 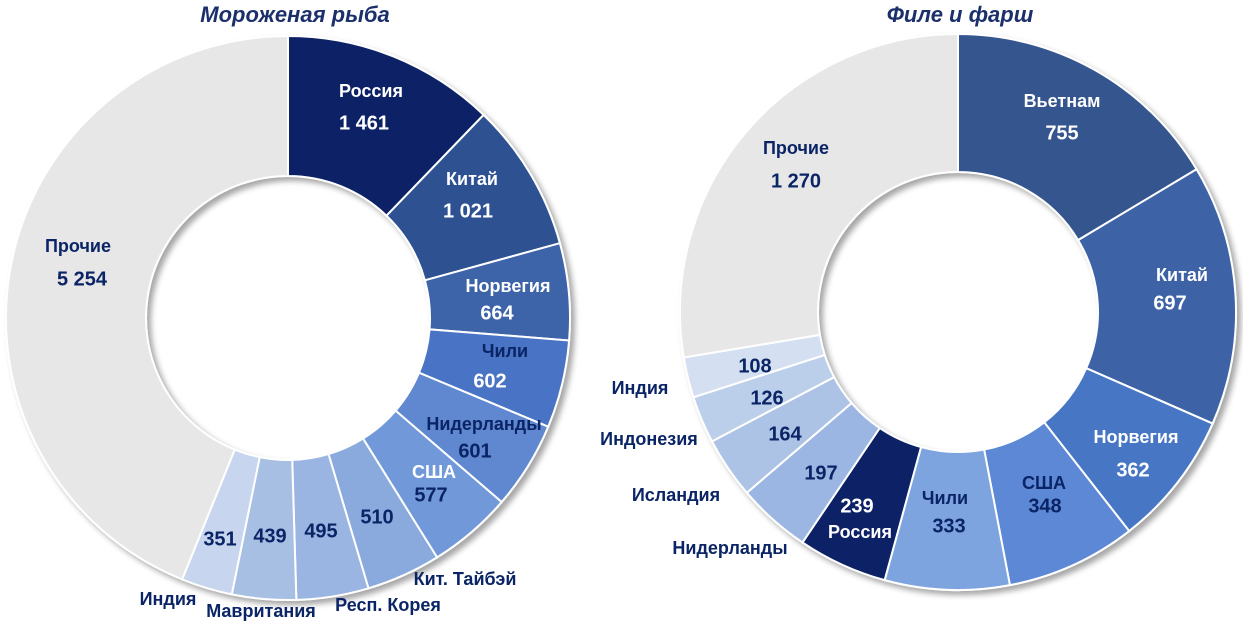 I want to click on slice-value-нидерланды: 197, so click(x=820, y=473).